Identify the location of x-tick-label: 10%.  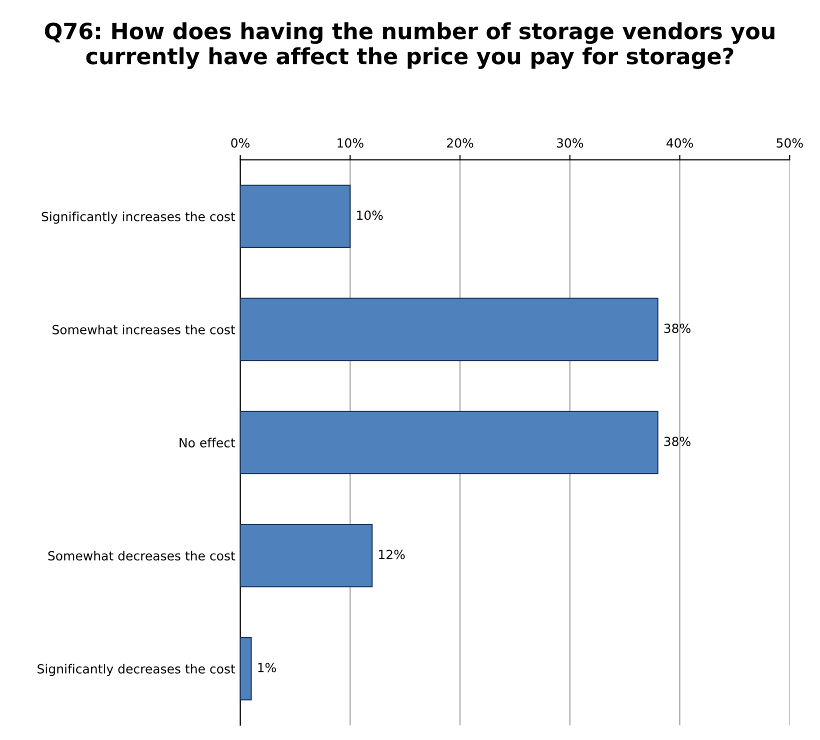
(351, 143).